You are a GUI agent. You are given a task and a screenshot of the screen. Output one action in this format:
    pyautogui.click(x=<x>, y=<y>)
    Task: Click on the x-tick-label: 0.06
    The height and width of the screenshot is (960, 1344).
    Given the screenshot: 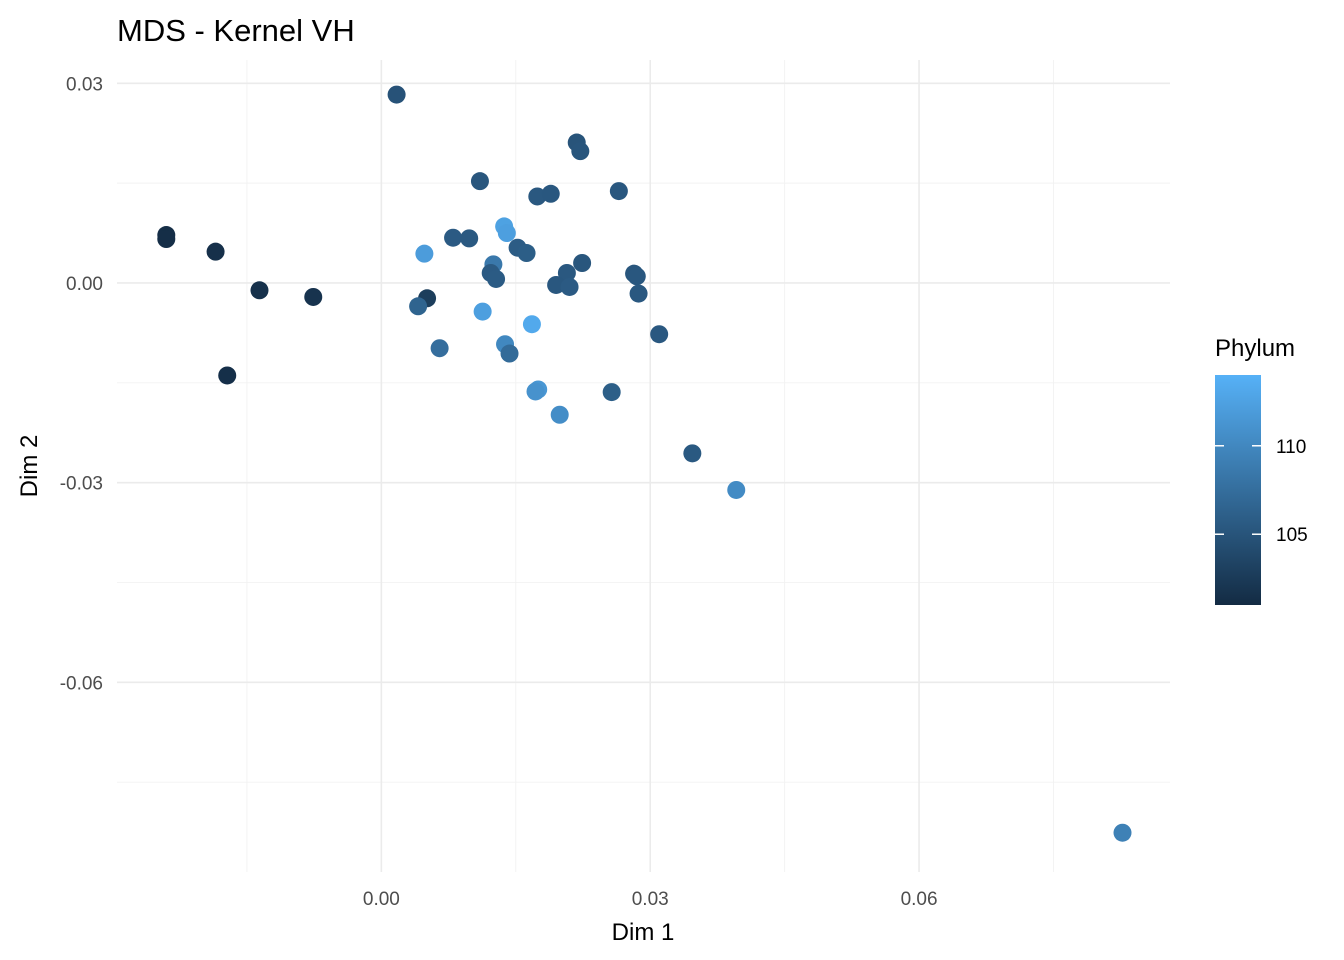 What is the action you would take?
    pyautogui.click(x=919, y=899)
    